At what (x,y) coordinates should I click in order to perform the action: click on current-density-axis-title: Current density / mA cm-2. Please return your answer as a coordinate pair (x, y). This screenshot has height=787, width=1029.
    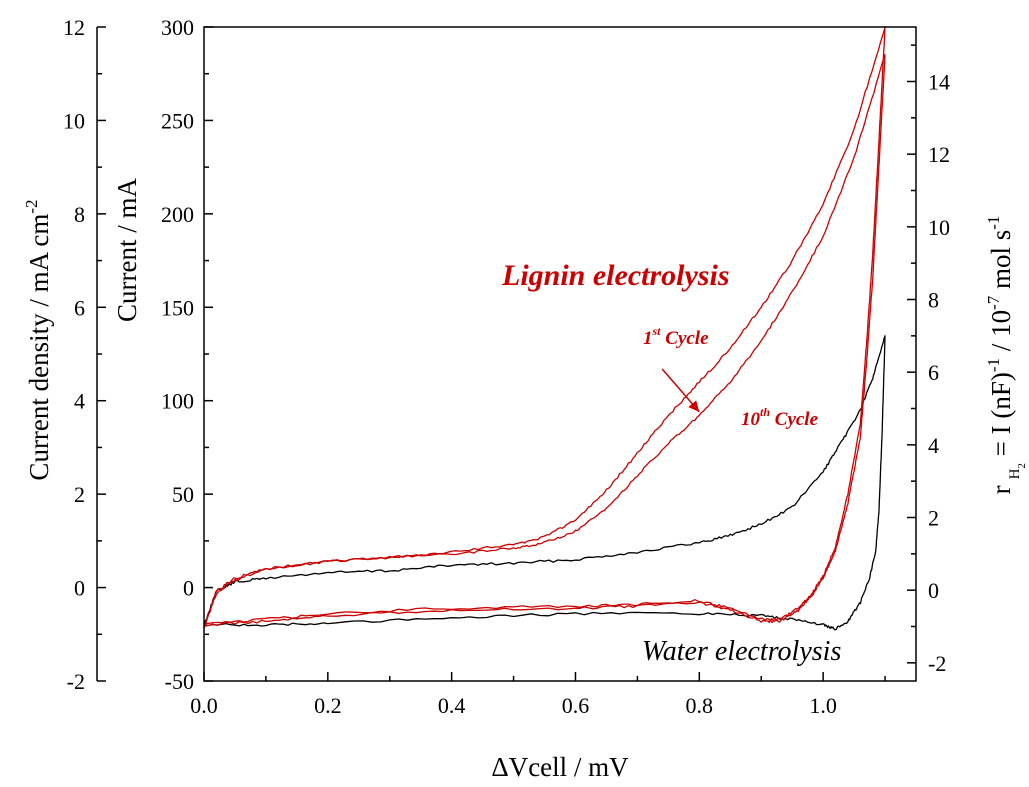
    Looking at the image, I should click on (38, 339).